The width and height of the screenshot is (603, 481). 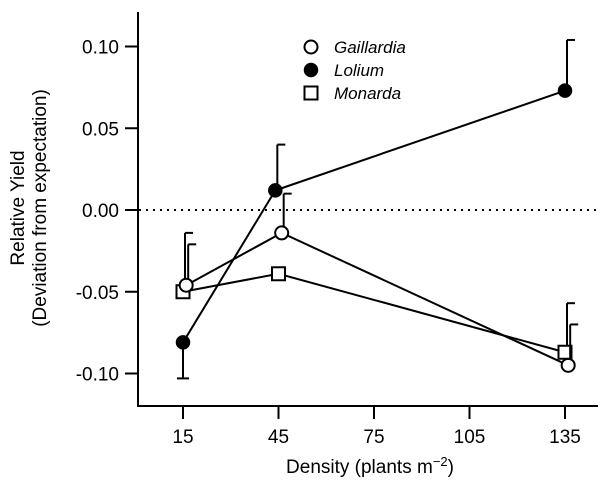 What do you see at coordinates (97, 375) in the screenshot?
I see `y-tick-label: -0.10` at bounding box center [97, 375].